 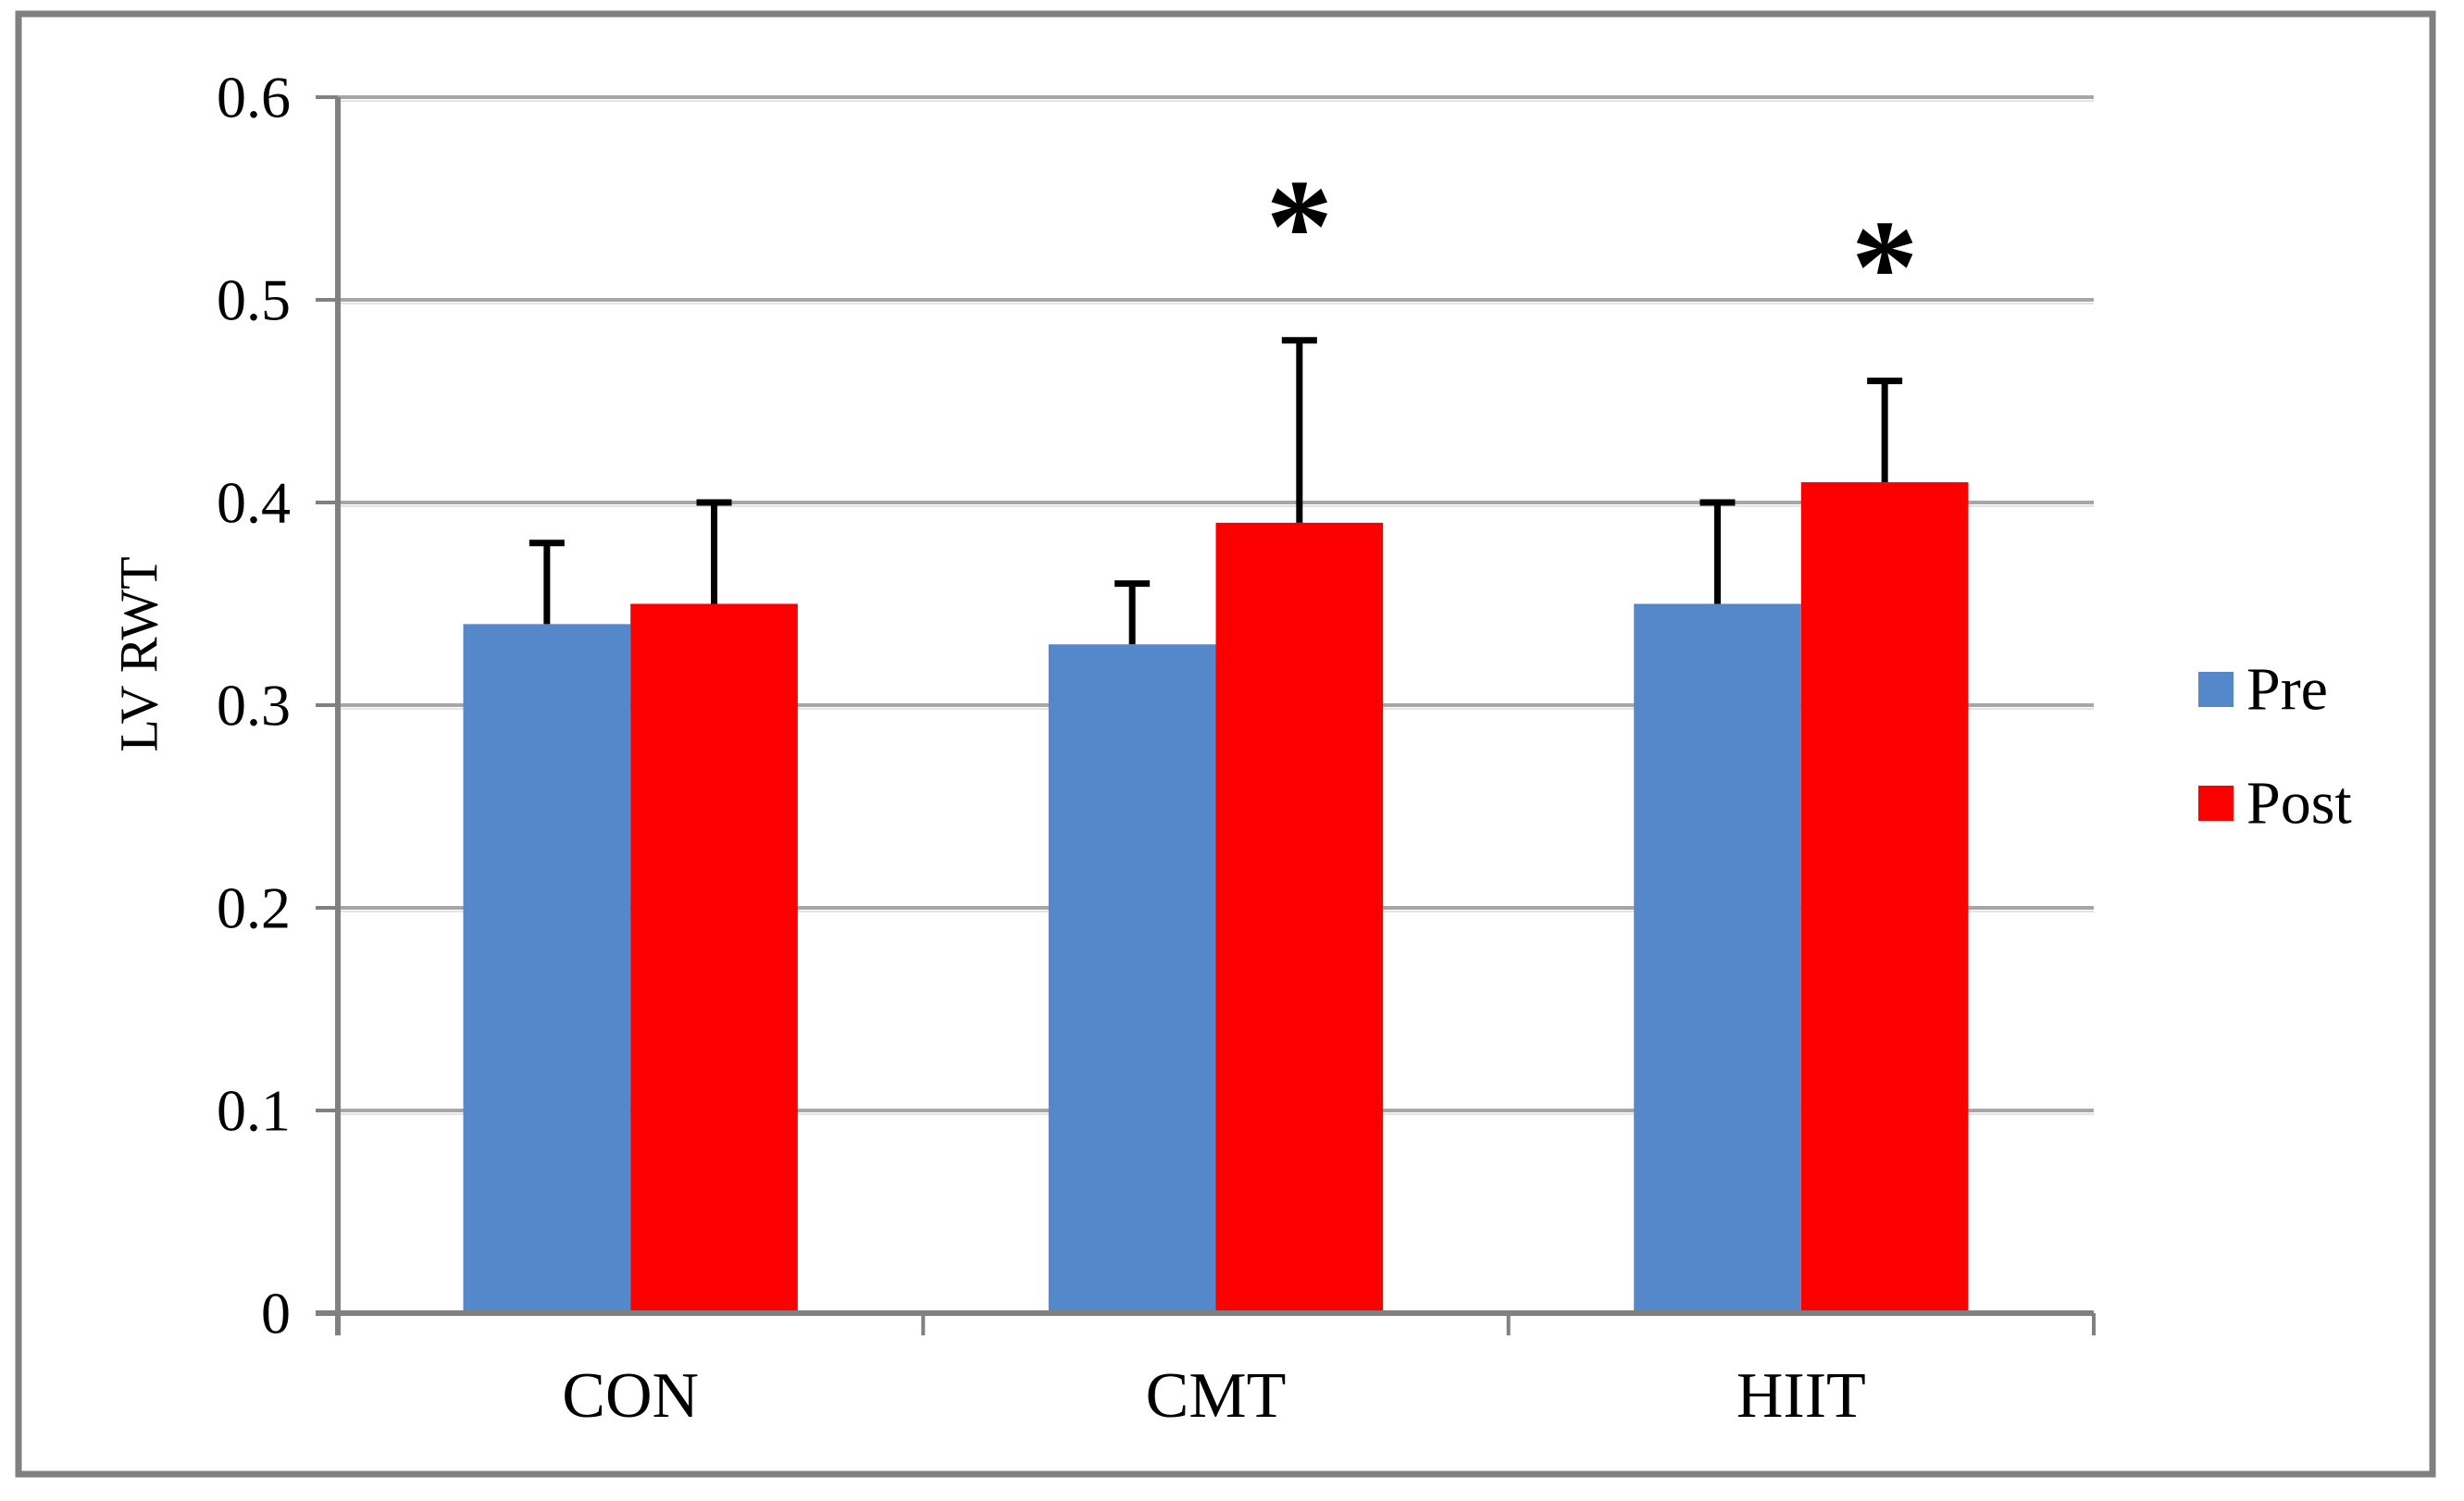 What do you see at coordinates (254, 300) in the screenshot?
I see `y-tick-label-0.5: 0.5` at bounding box center [254, 300].